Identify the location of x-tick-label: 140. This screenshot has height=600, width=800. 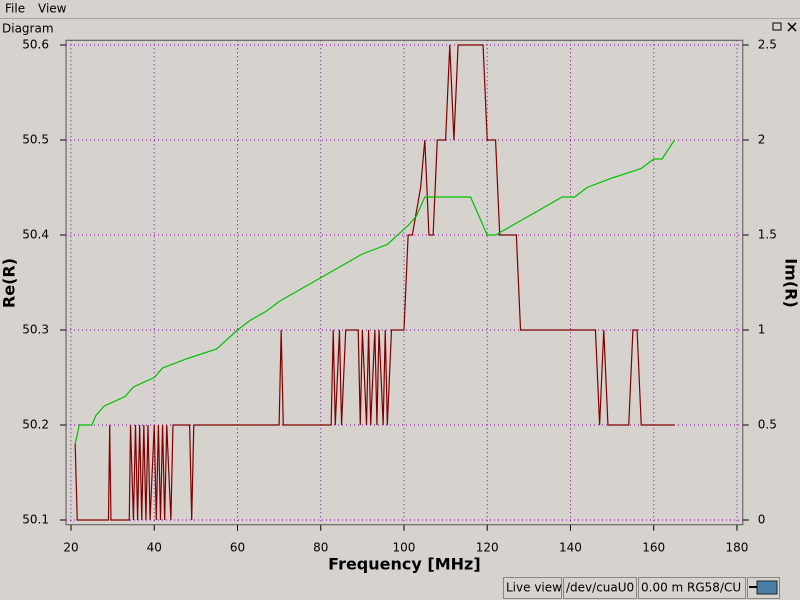
(570, 547).